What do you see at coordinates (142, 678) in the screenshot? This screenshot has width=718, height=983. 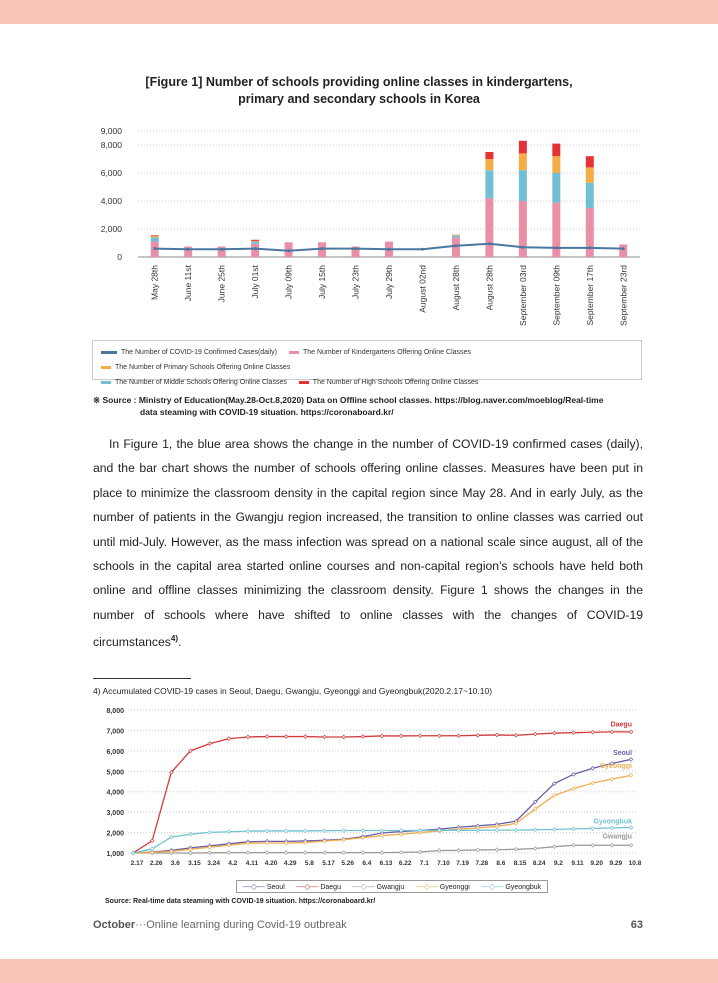 I see `footnote-divider` at bounding box center [142, 678].